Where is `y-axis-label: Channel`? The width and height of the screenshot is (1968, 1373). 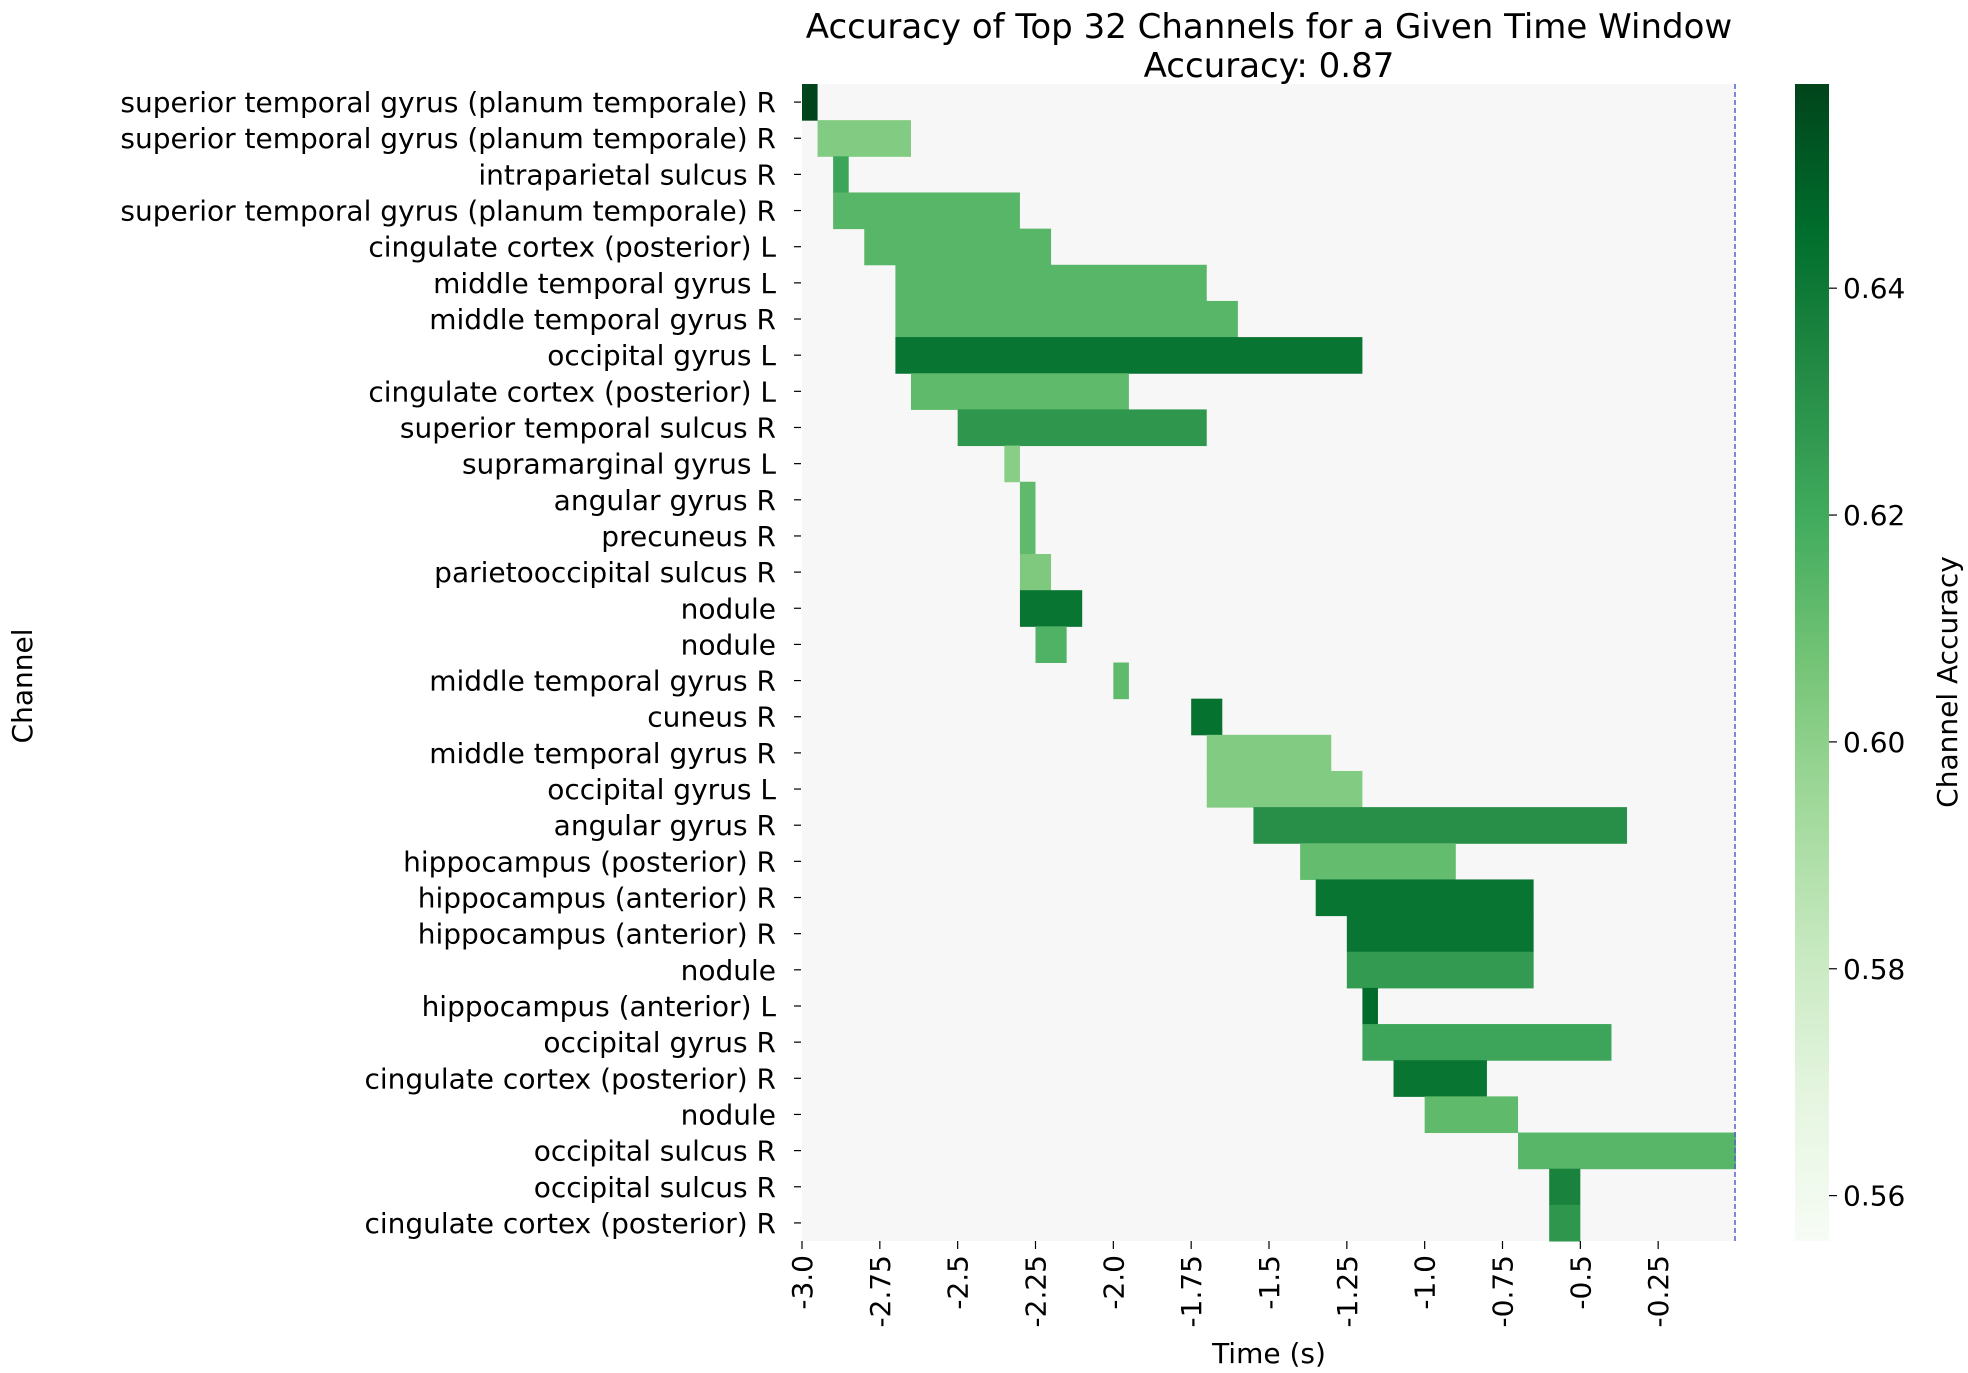 y-axis-label: Channel is located at coordinates (22, 686).